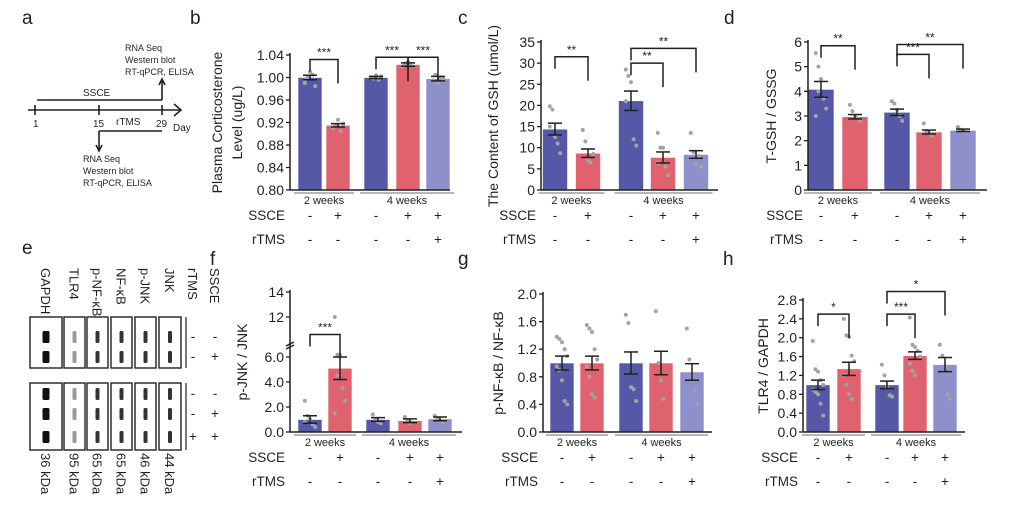 The image size is (1015, 508). Describe the element at coordinates (913, 47) in the screenshot. I see `significance-label: ***` at that location.